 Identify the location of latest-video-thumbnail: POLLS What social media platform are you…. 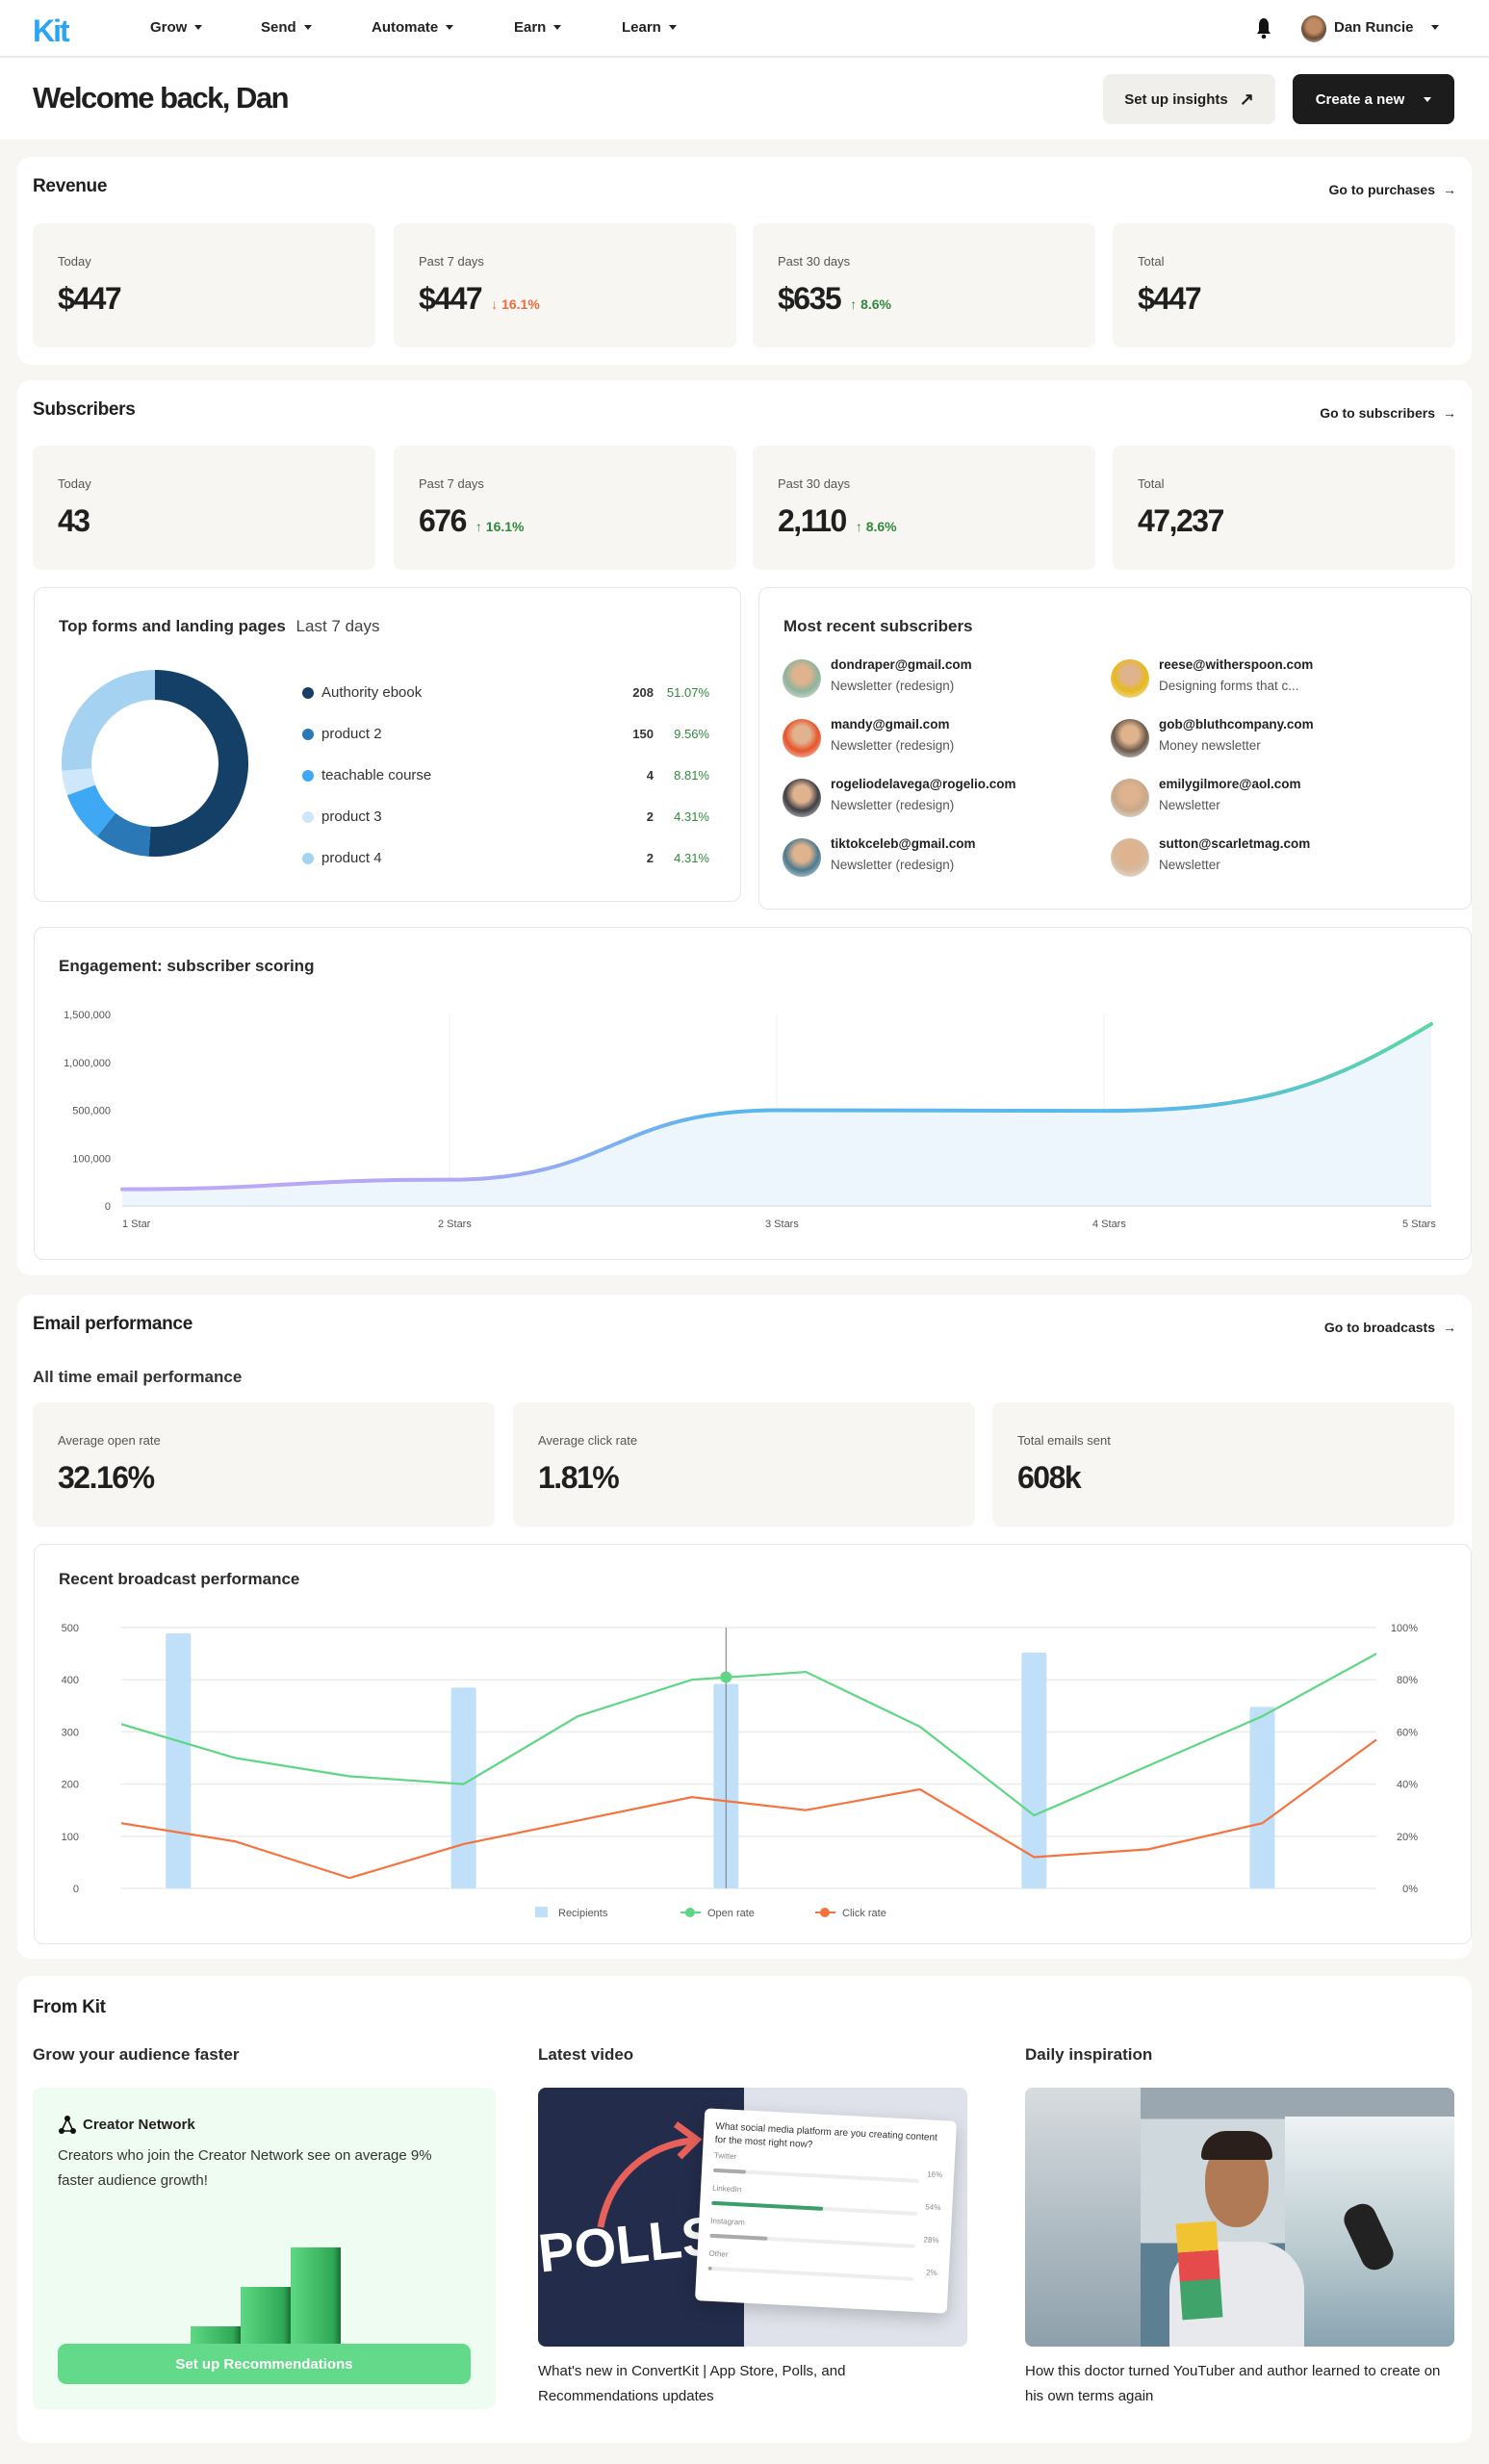
(752, 2217).